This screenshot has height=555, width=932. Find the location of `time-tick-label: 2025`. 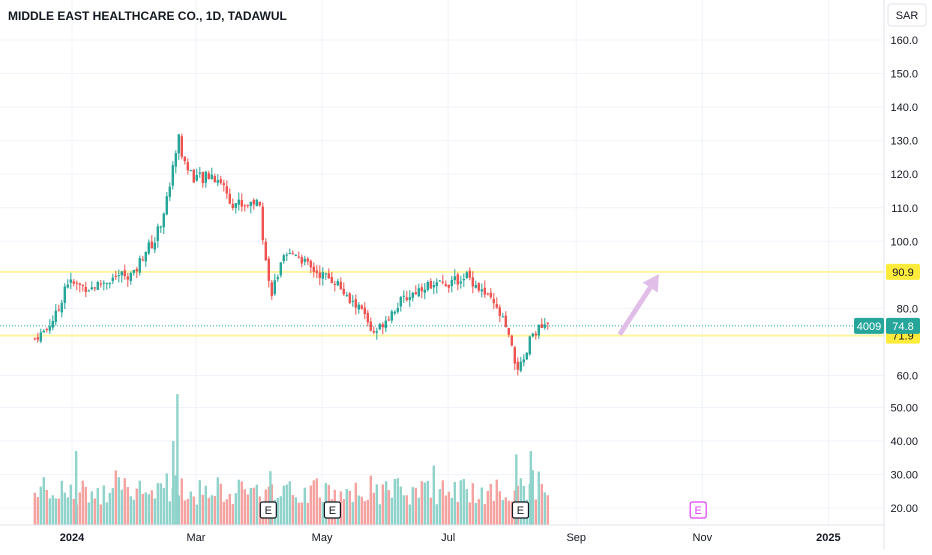

time-tick-label: 2025 is located at coordinates (828, 538).